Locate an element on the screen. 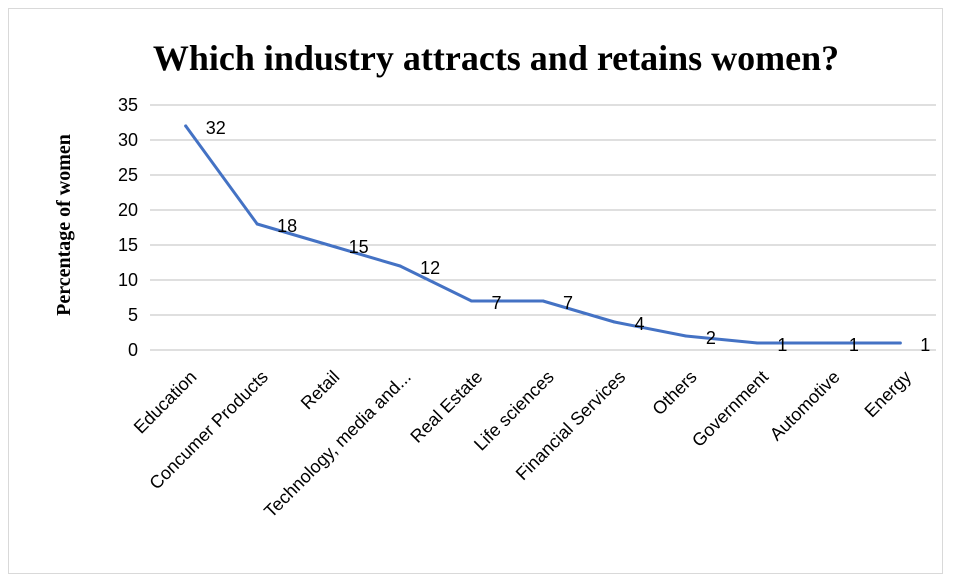  data-label: 2 is located at coordinates (711, 338).